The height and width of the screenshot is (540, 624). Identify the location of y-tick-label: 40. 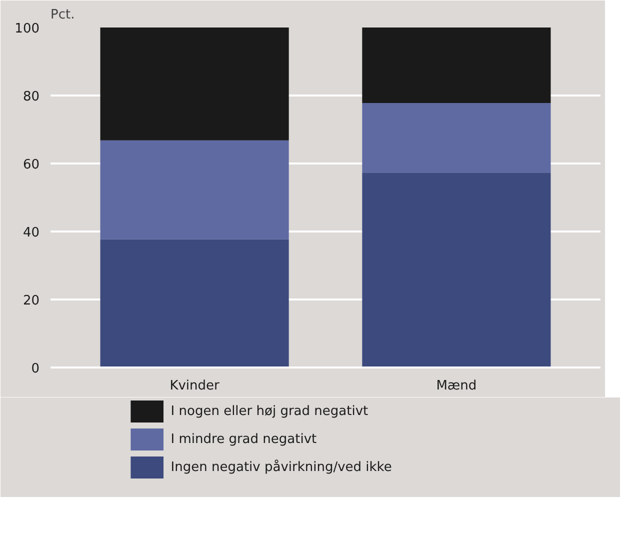
(31, 233).